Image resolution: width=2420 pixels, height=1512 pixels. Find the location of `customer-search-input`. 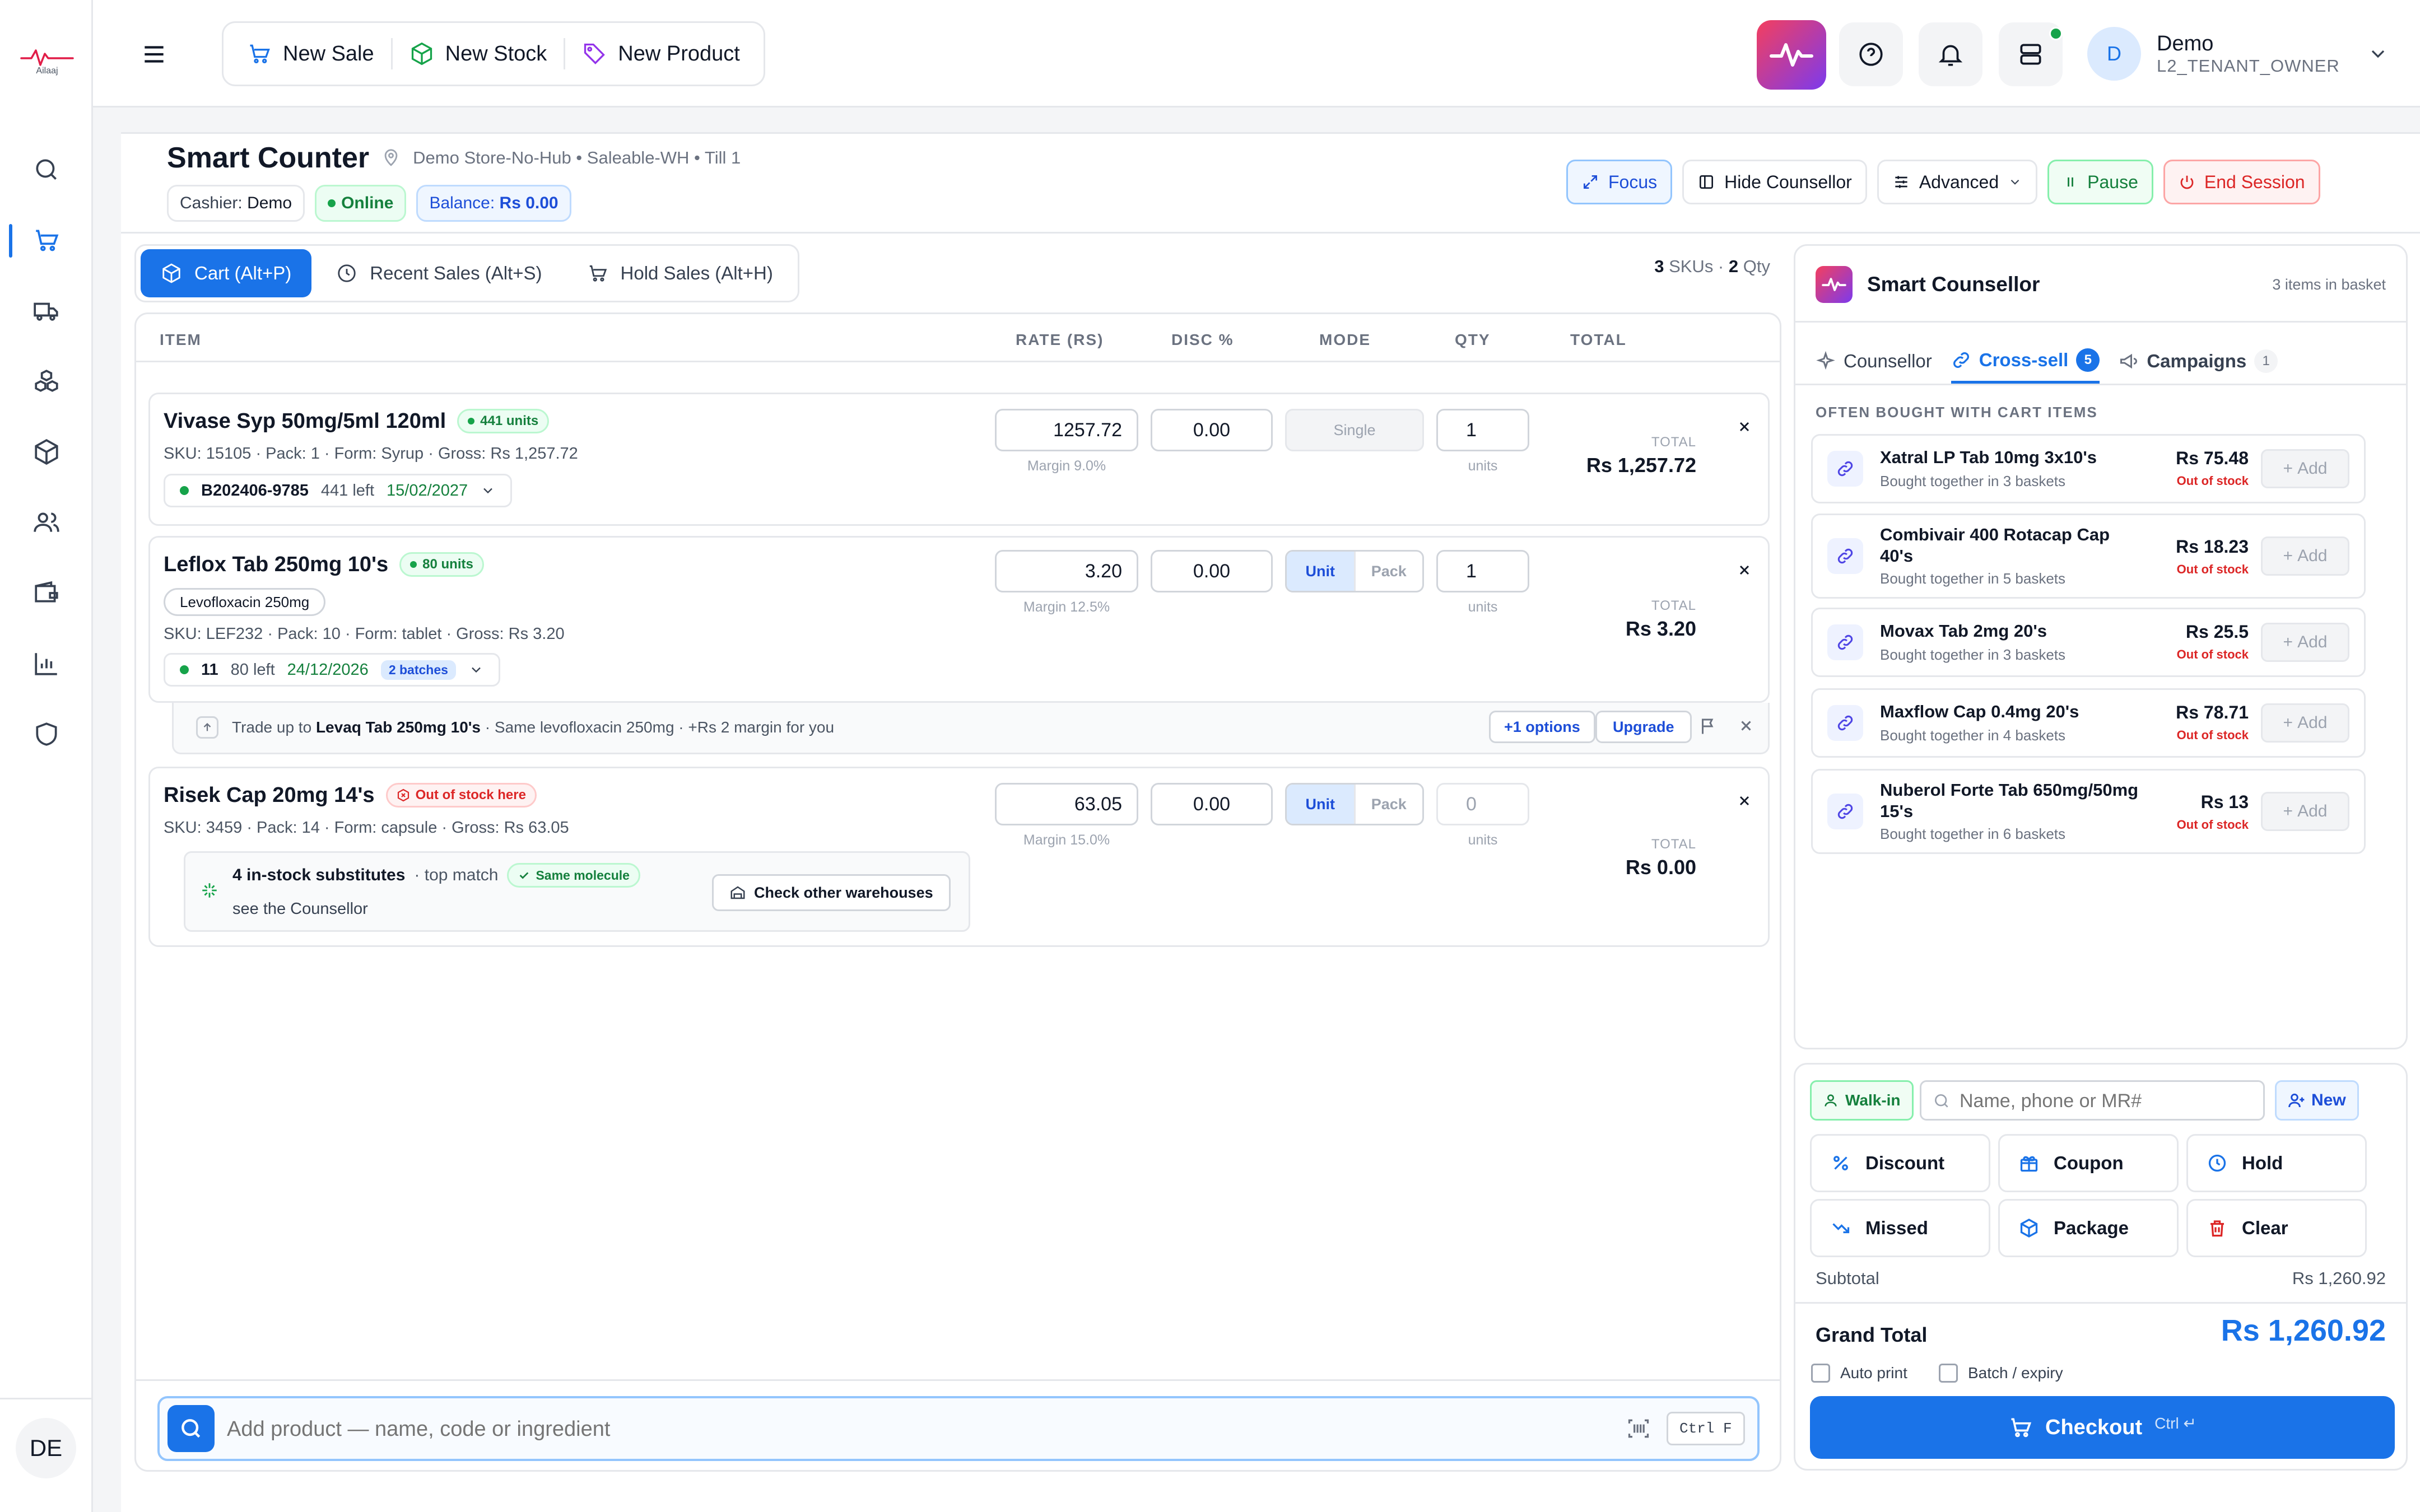

customer-search-input is located at coordinates (2106, 1101).